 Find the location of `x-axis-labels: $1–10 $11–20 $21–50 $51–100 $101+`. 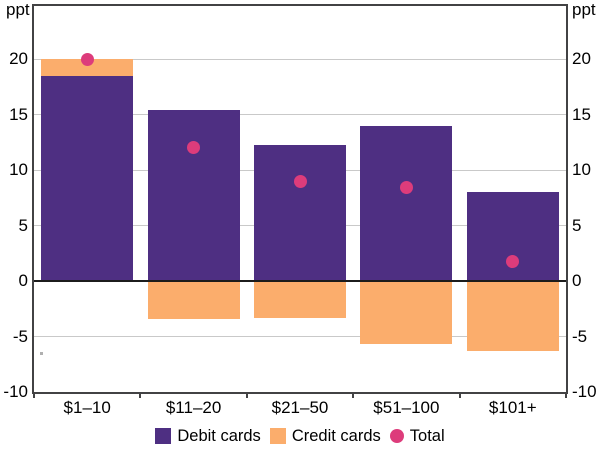

x-axis-labels: $1–10 $11–20 $21–50 $51–100 $101+ is located at coordinates (300, 409).